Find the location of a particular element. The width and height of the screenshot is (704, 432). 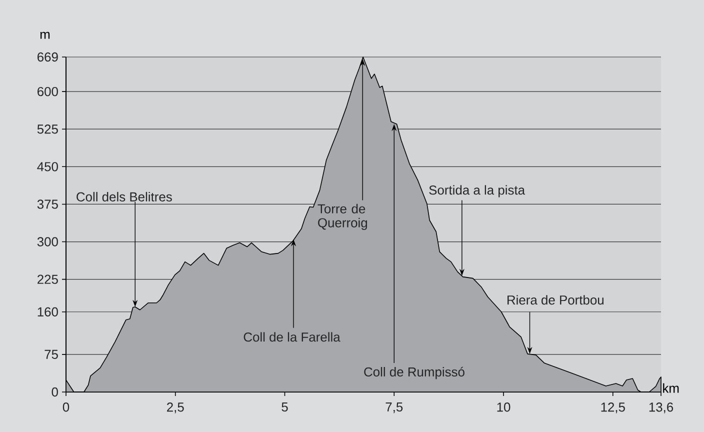

y-tick-label: 75 is located at coordinates (51, 354).